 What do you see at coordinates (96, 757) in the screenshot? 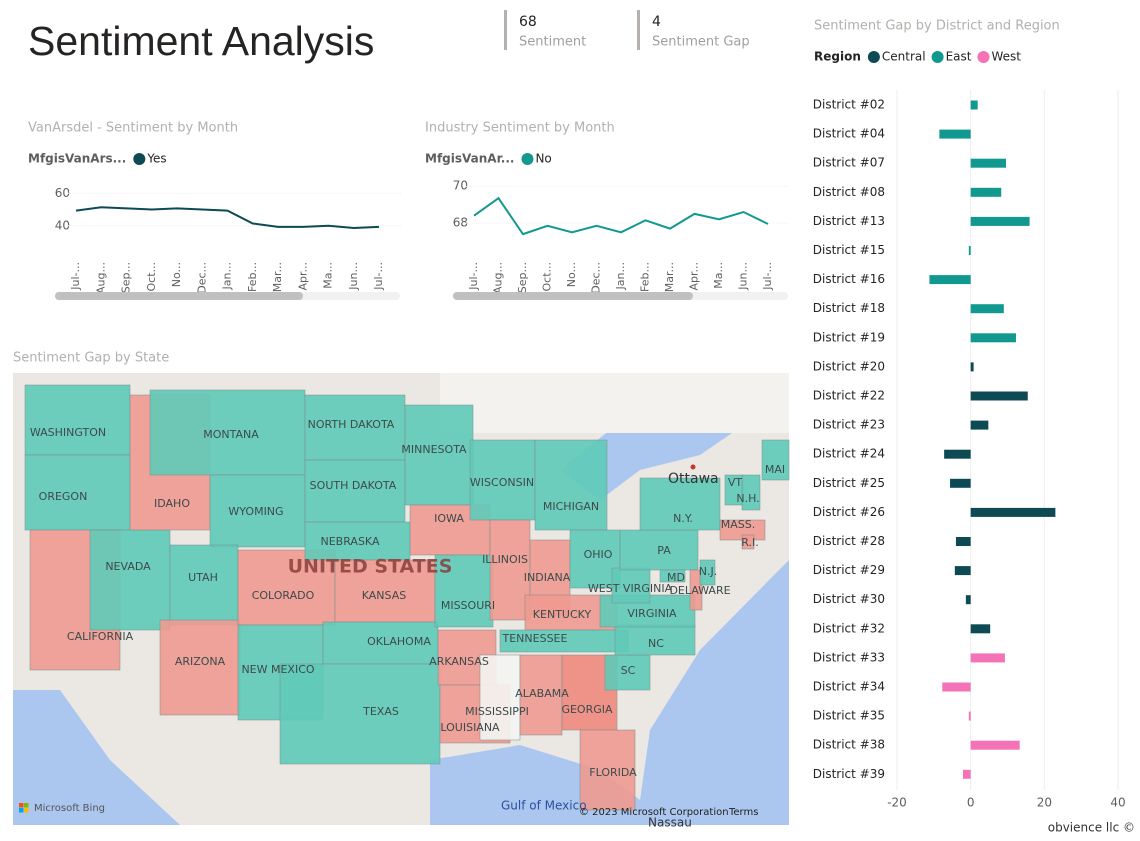
I see `map-ocean` at bounding box center [96, 757].